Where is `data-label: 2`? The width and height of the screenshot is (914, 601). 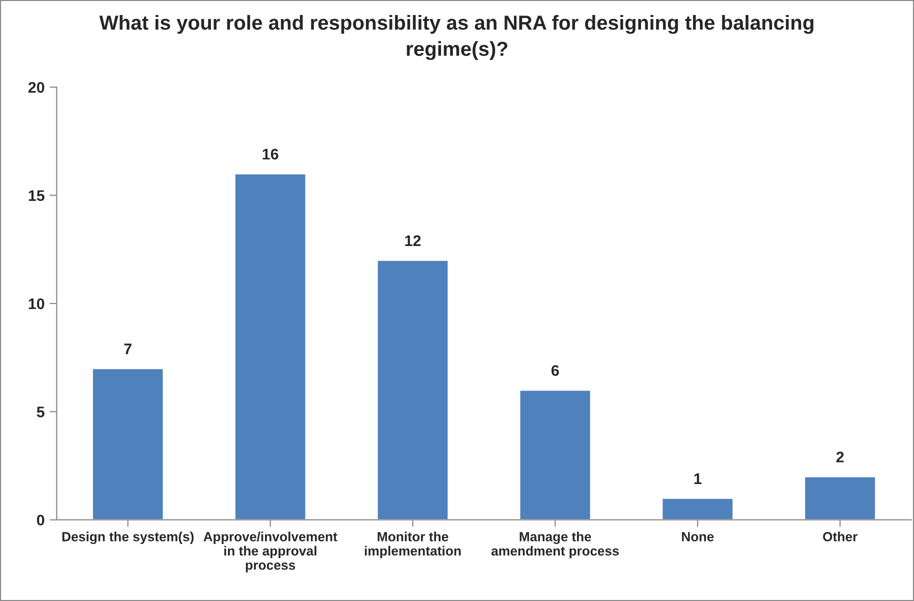
data-label: 2 is located at coordinates (840, 457).